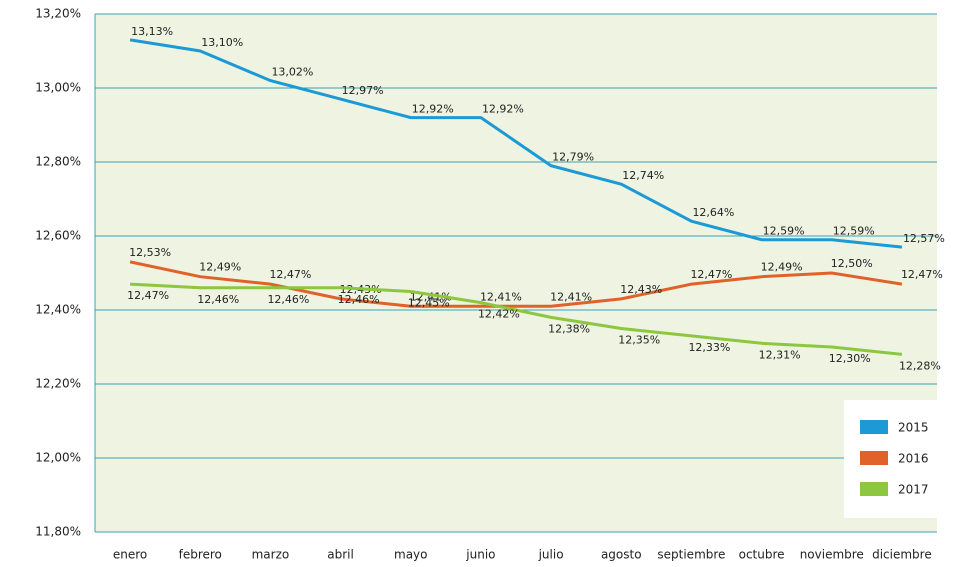 Image resolution: width=965 pixels, height=567 pixels. Describe the element at coordinates (499, 314) in the screenshot. I see `data-label: 12,42%` at that location.